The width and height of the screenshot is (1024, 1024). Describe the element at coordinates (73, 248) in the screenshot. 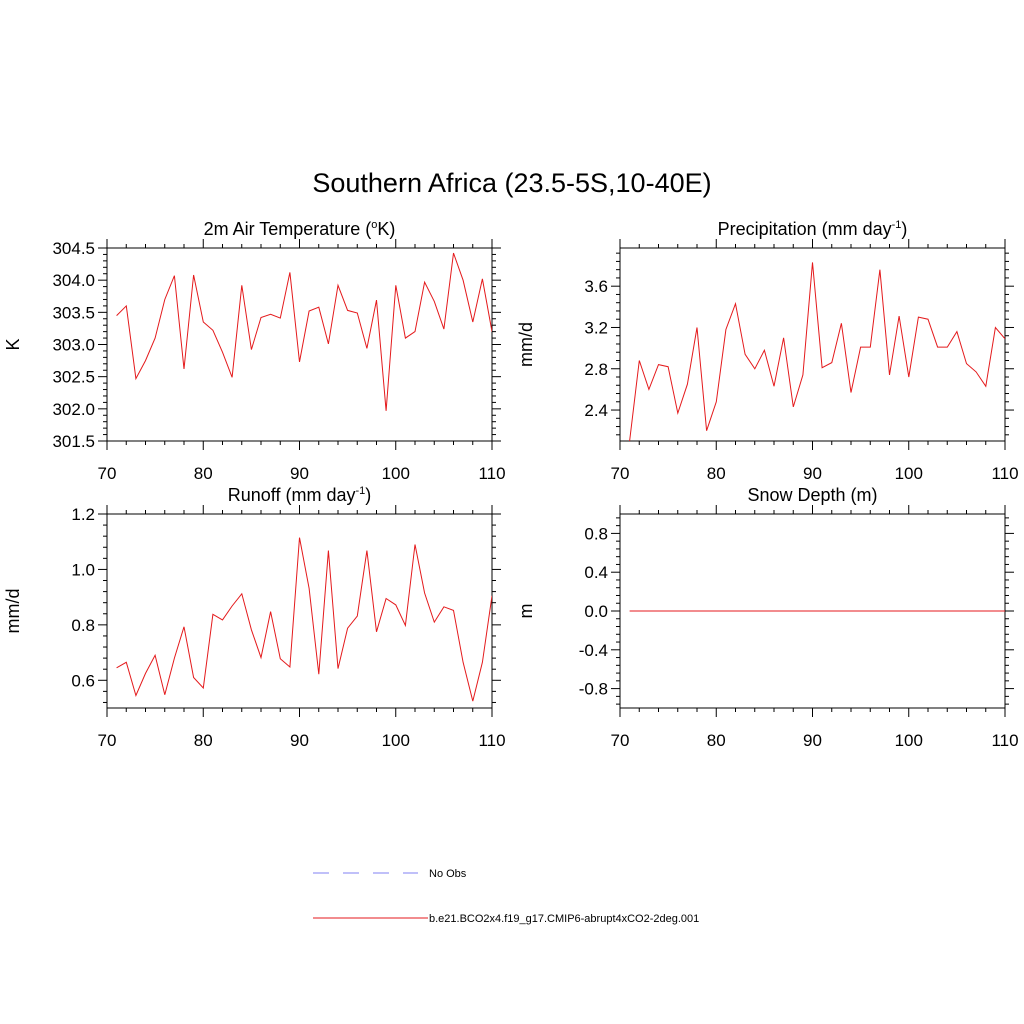

I see `y-tick-label: 304.5` at that location.